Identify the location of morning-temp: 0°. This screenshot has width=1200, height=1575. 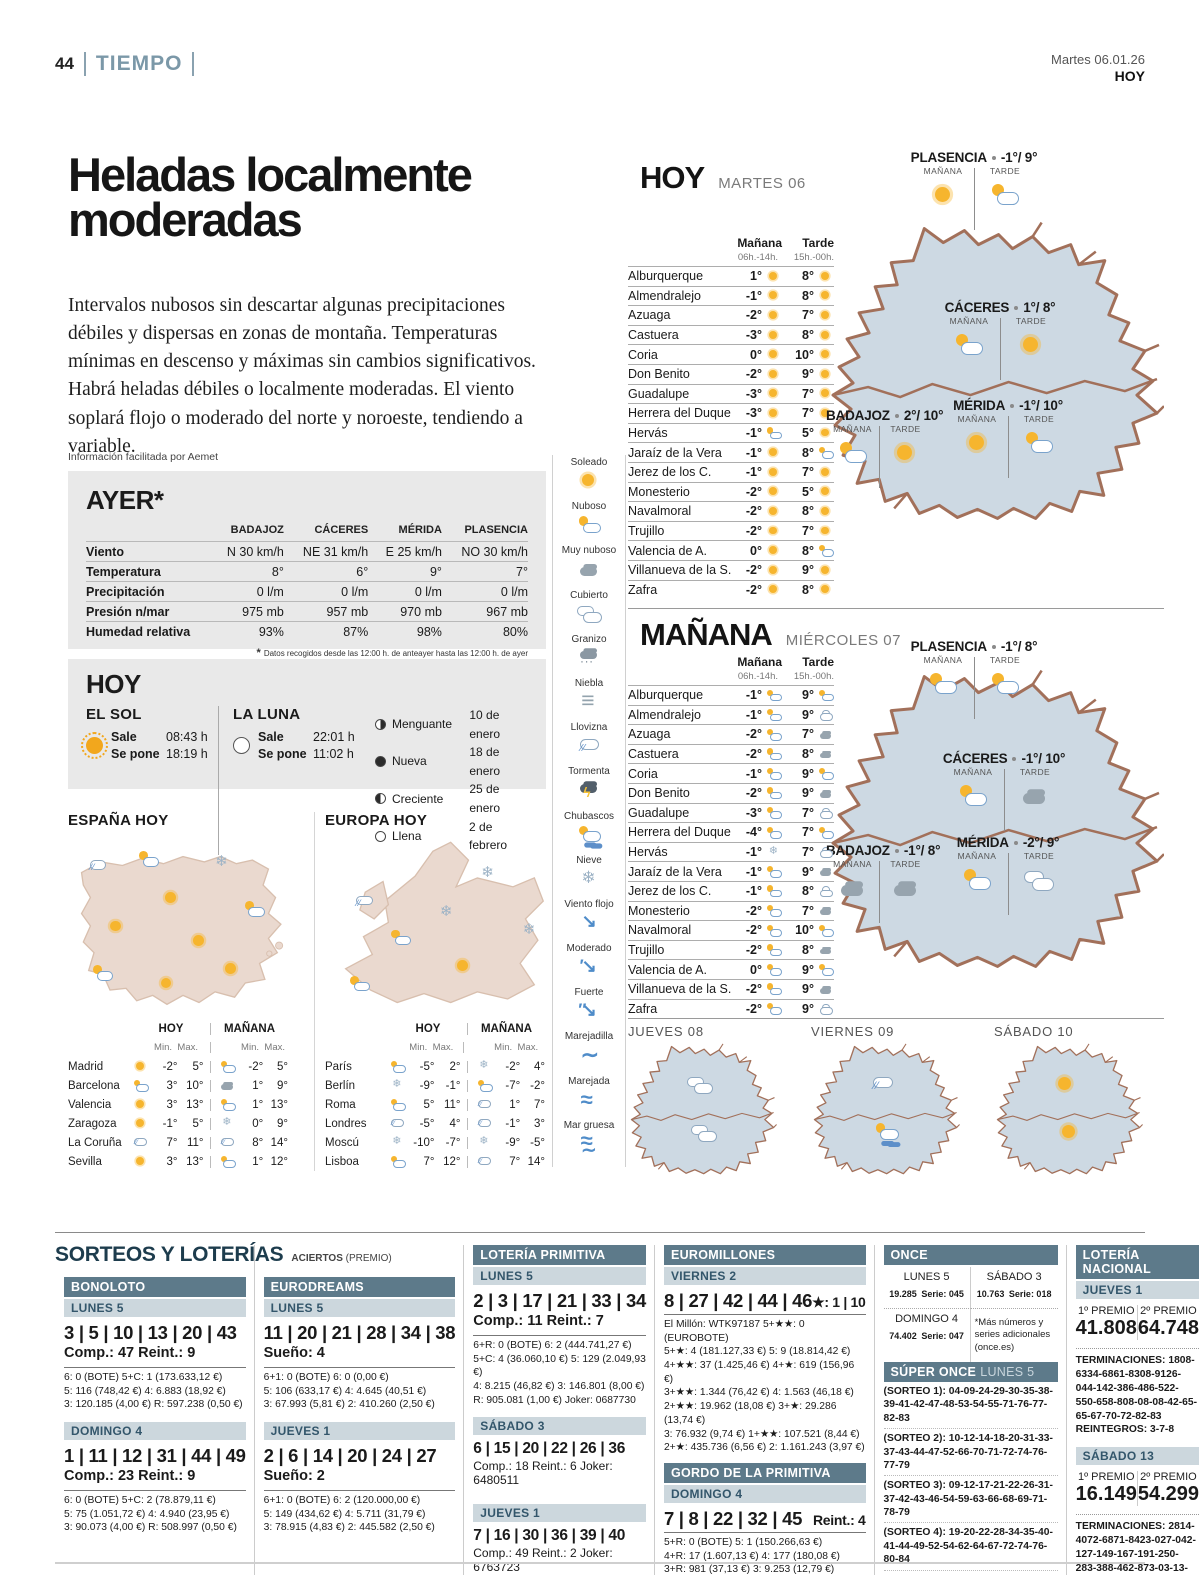
(756, 354).